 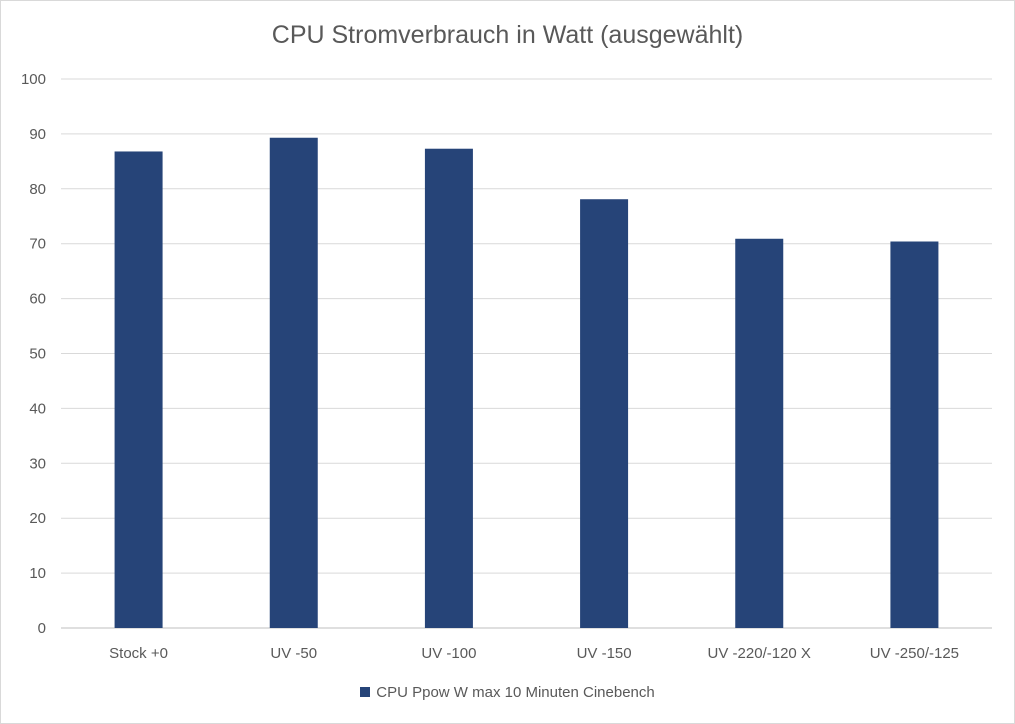 What do you see at coordinates (37, 463) in the screenshot?
I see `y-tick-label: 30` at bounding box center [37, 463].